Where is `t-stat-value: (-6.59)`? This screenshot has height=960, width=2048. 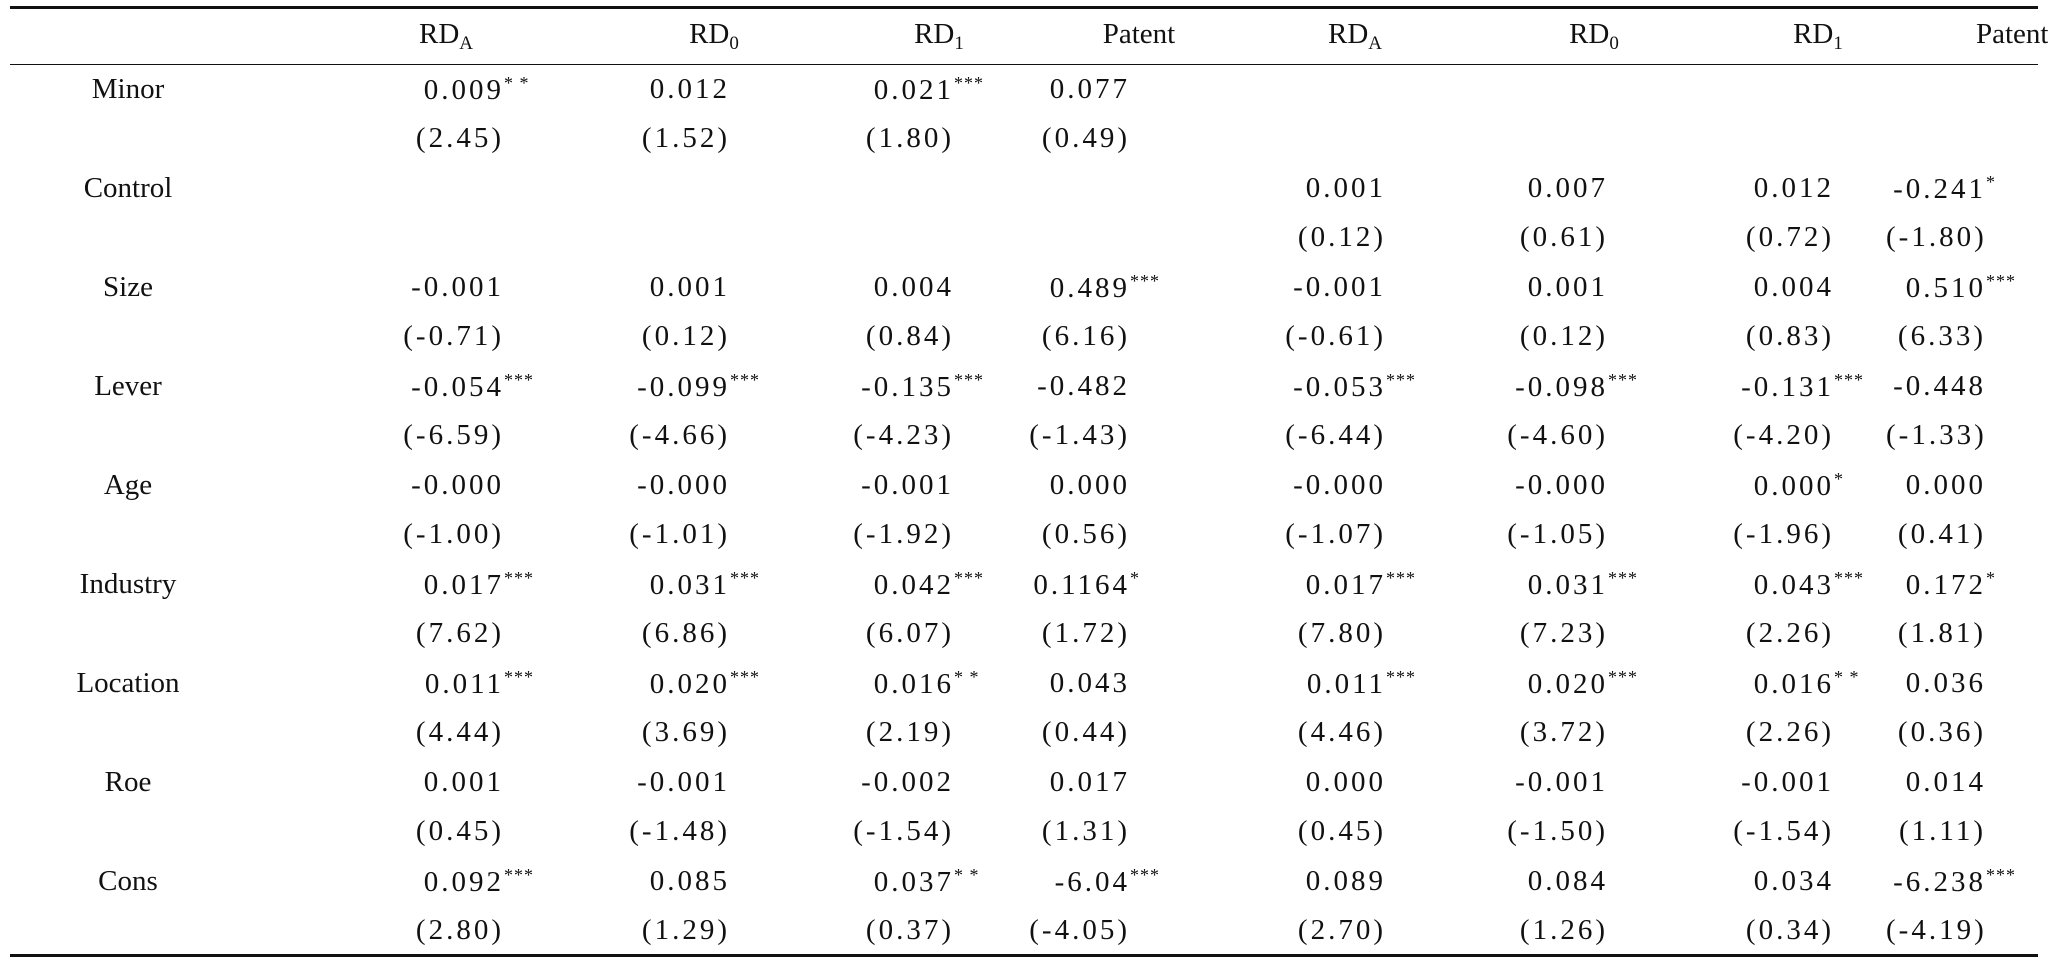
t-stat-value: (-6.59) is located at coordinates (453, 435).